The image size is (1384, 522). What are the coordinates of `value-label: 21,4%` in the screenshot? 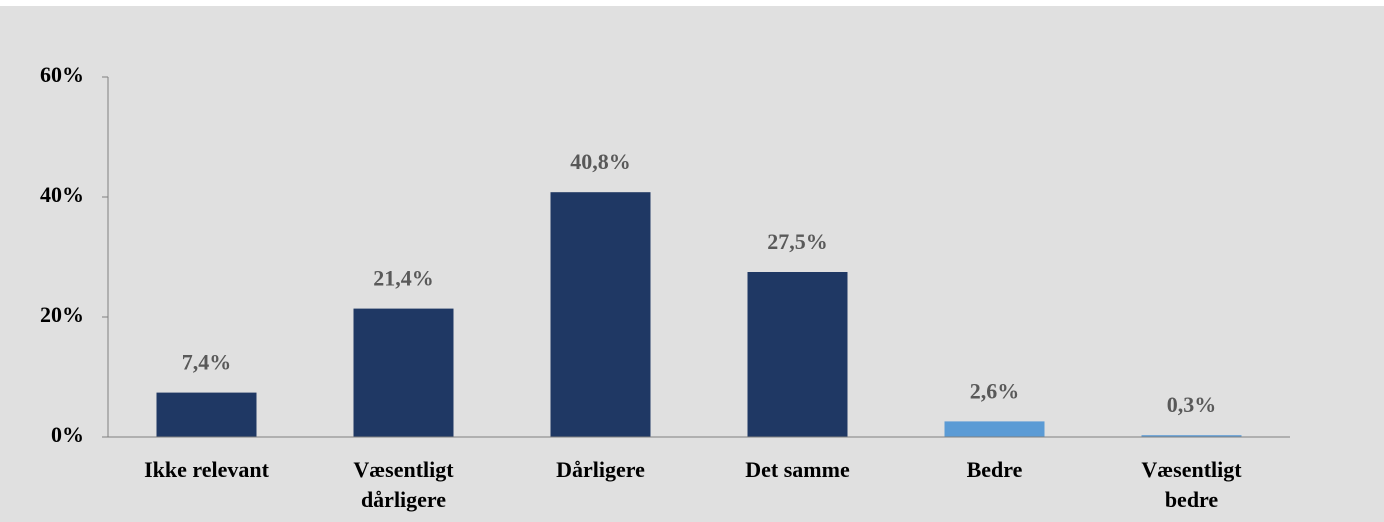 It's located at (403, 278).